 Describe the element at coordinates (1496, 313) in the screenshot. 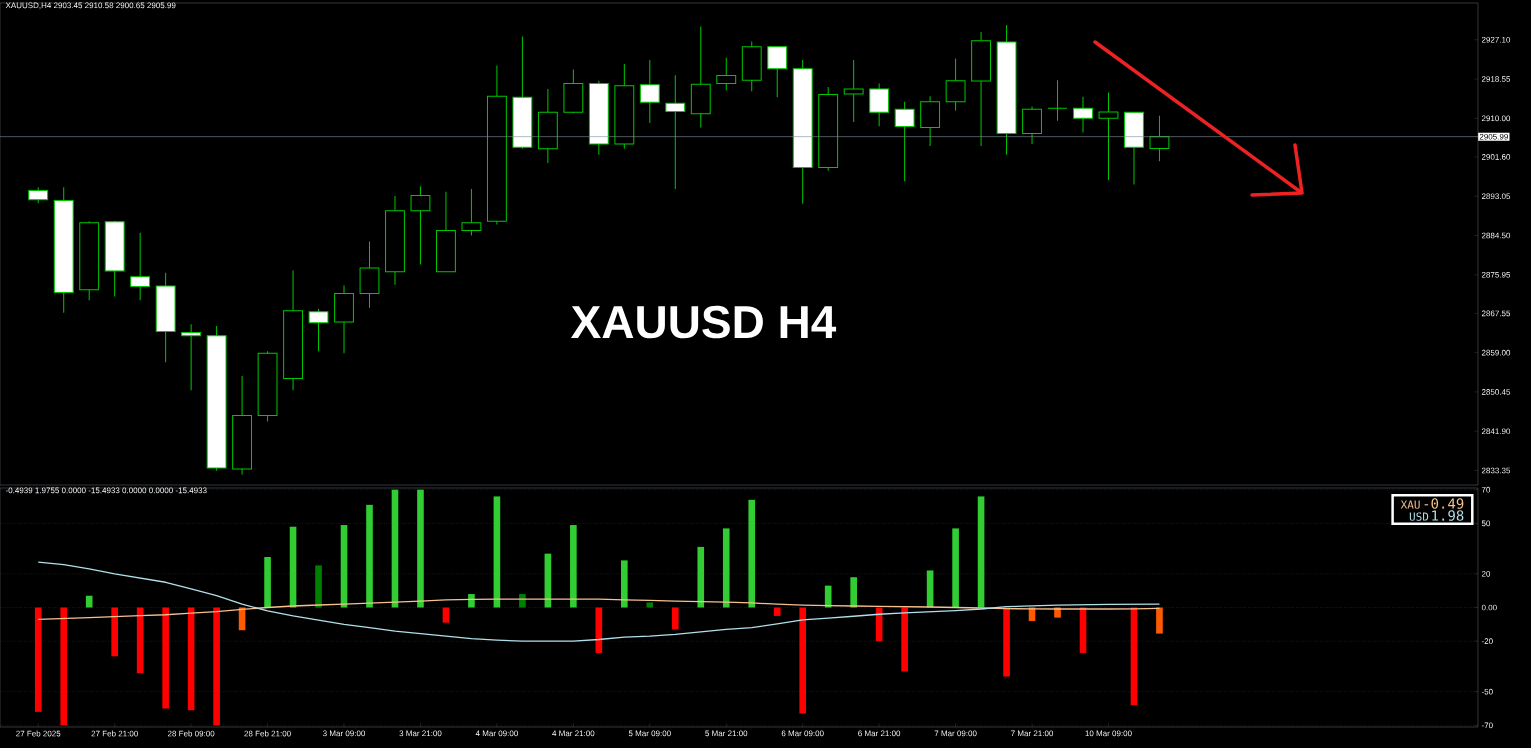

I see `y-tick-label: 2867.55` at that location.